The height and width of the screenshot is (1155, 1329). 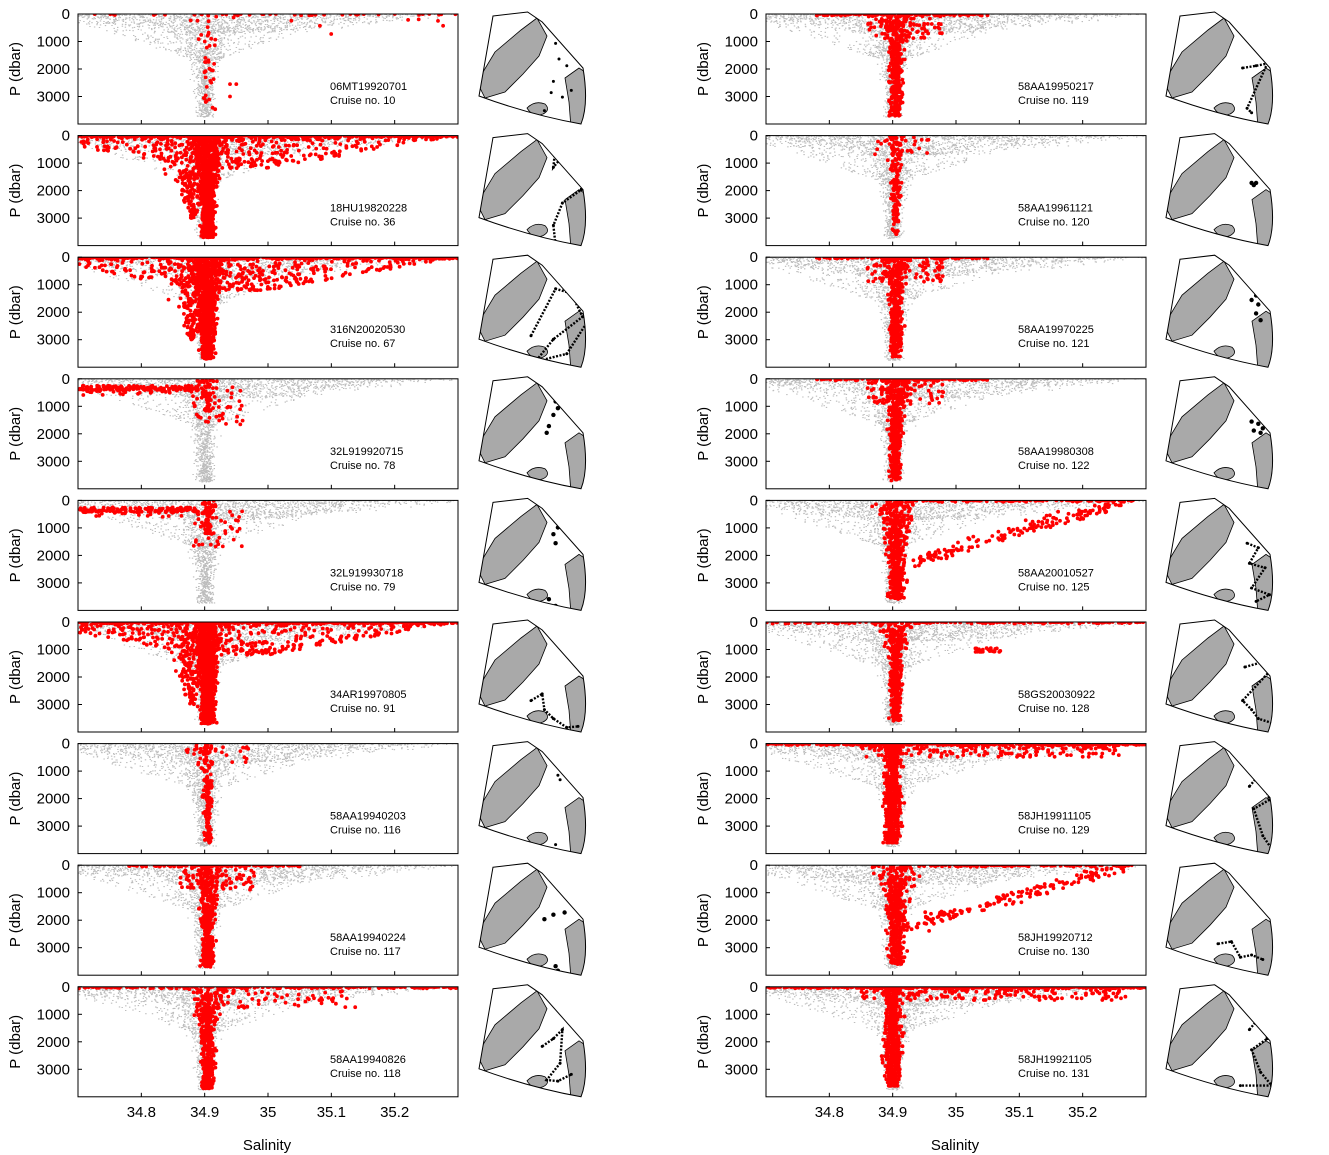 What do you see at coordinates (15, 434) in the screenshot?
I see `y-axis-title: P (dbar)` at bounding box center [15, 434].